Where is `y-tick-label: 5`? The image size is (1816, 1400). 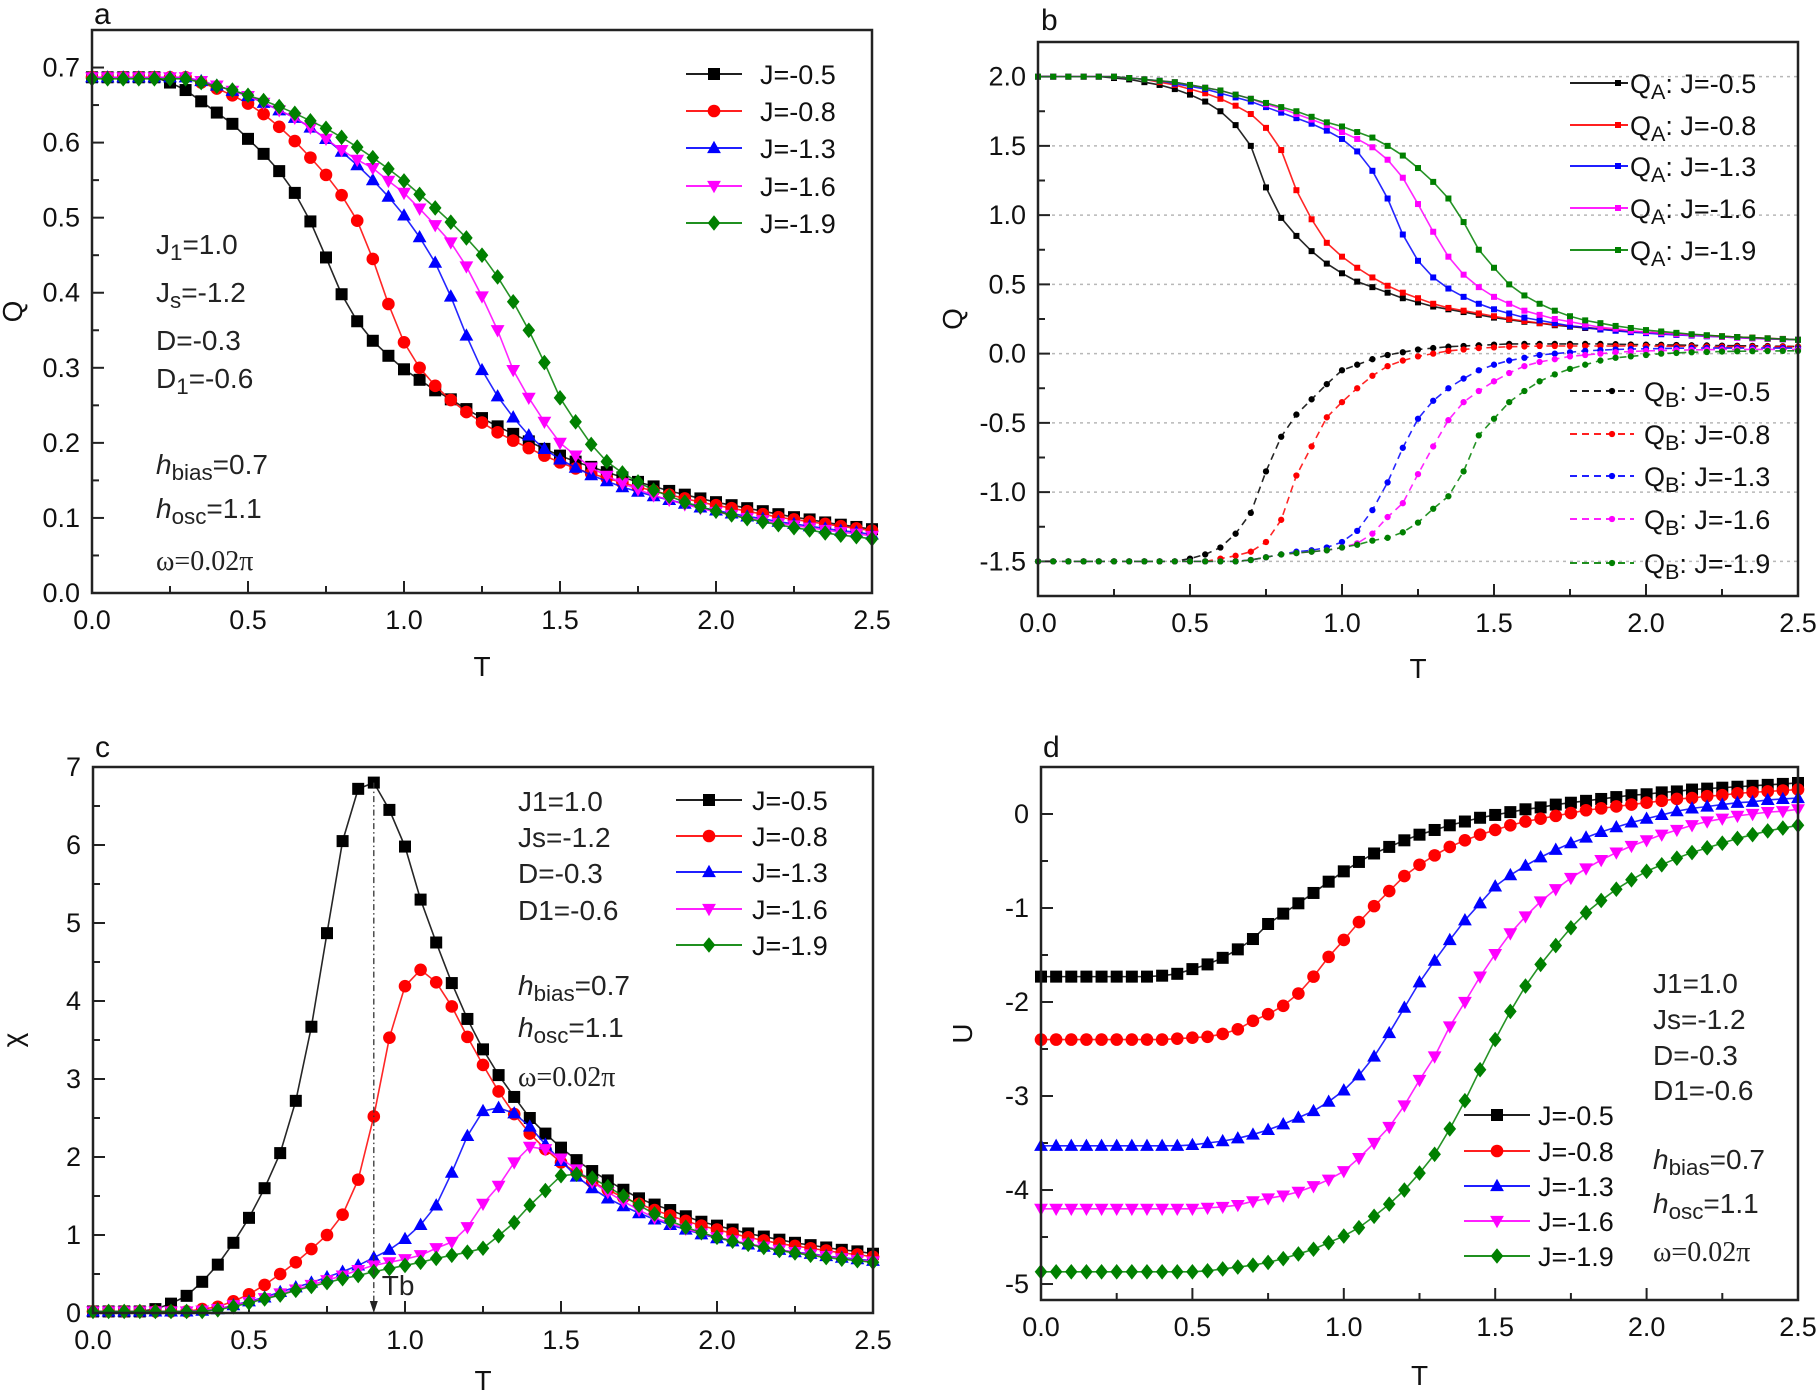
y-tick-label: 5 is located at coordinates (73, 923).